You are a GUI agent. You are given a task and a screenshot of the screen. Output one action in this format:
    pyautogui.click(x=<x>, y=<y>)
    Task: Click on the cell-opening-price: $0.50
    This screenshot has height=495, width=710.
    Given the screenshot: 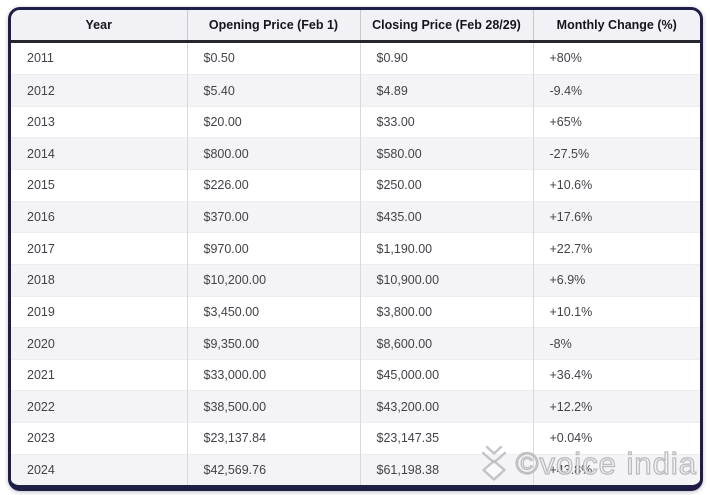 What is the action you would take?
    pyautogui.click(x=273, y=58)
    